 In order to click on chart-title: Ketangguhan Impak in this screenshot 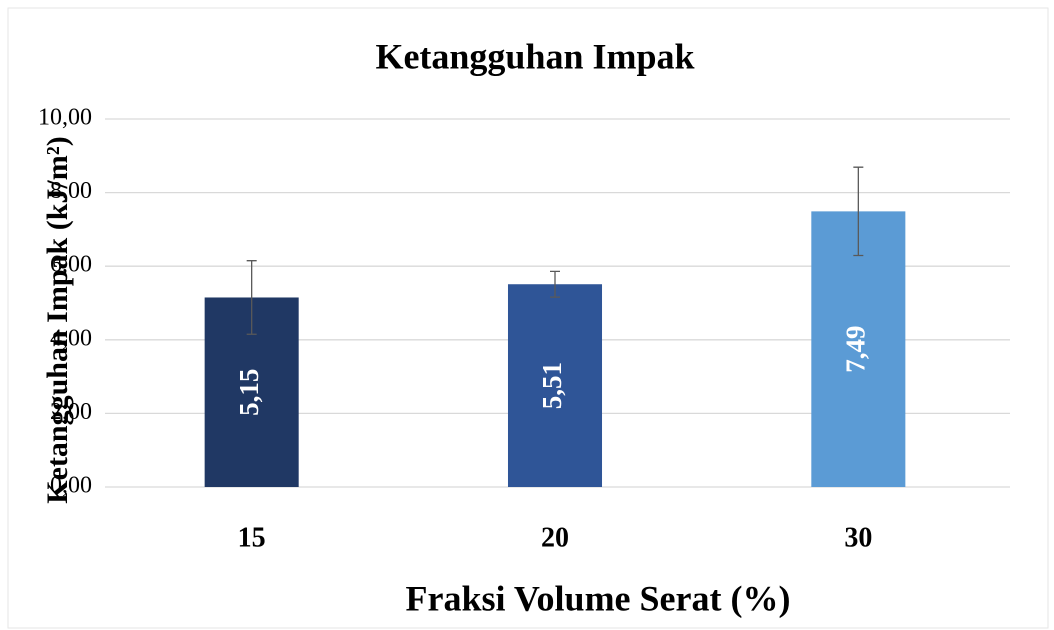, I will do `click(534, 56)`.